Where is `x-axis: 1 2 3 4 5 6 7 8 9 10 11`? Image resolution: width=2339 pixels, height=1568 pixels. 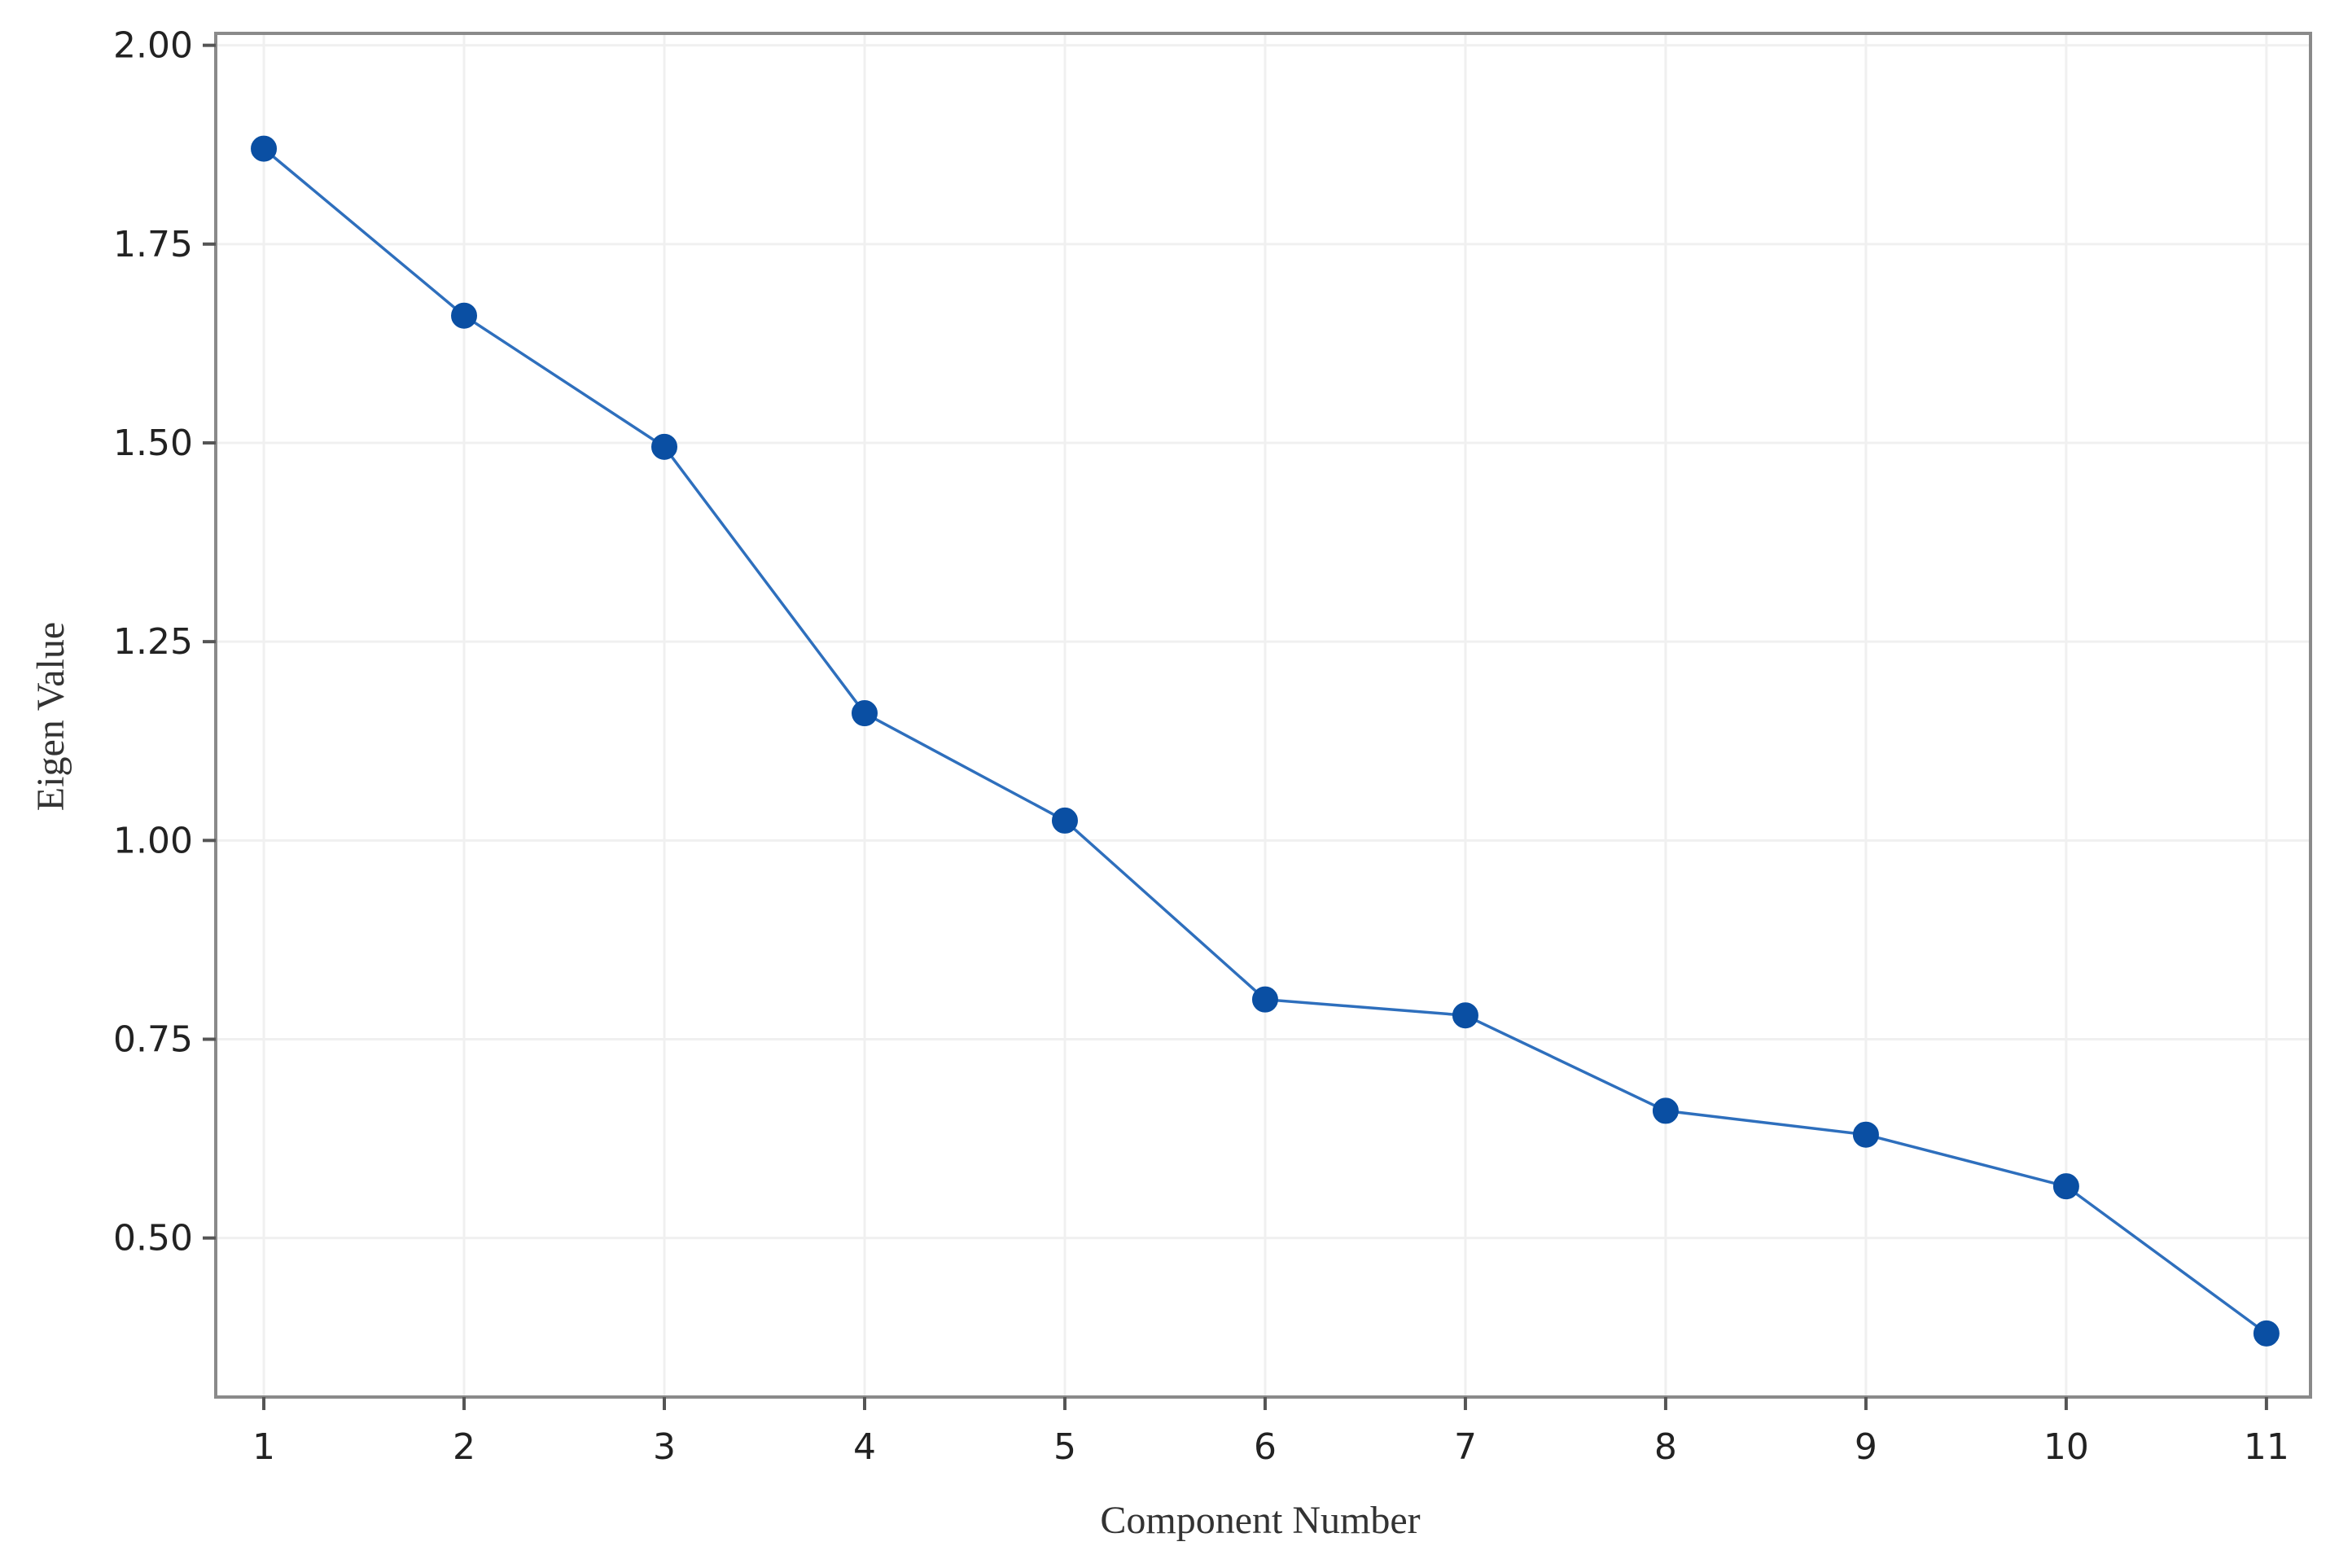
x-axis: 1 2 3 4 5 6 7 8 9 10 11 is located at coordinates (1270, 1433).